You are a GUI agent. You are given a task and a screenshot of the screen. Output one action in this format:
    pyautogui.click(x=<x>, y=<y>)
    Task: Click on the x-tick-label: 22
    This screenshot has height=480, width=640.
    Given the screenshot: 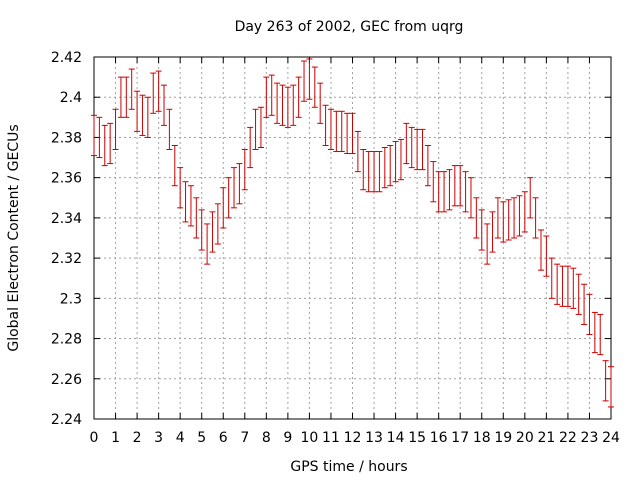 What is the action you would take?
    pyautogui.click(x=568, y=438)
    